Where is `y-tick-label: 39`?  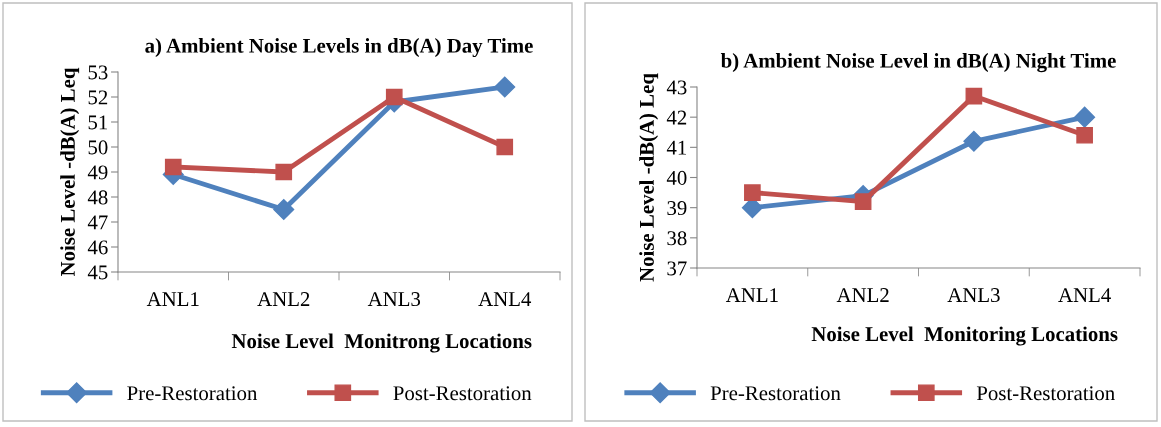
y-tick-label: 39 is located at coordinates (677, 208).